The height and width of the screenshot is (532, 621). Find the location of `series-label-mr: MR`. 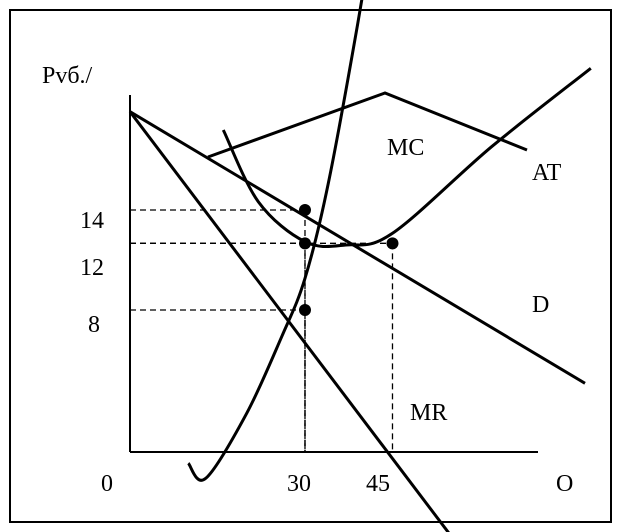

series-label-mr: MR is located at coordinates (428, 413).